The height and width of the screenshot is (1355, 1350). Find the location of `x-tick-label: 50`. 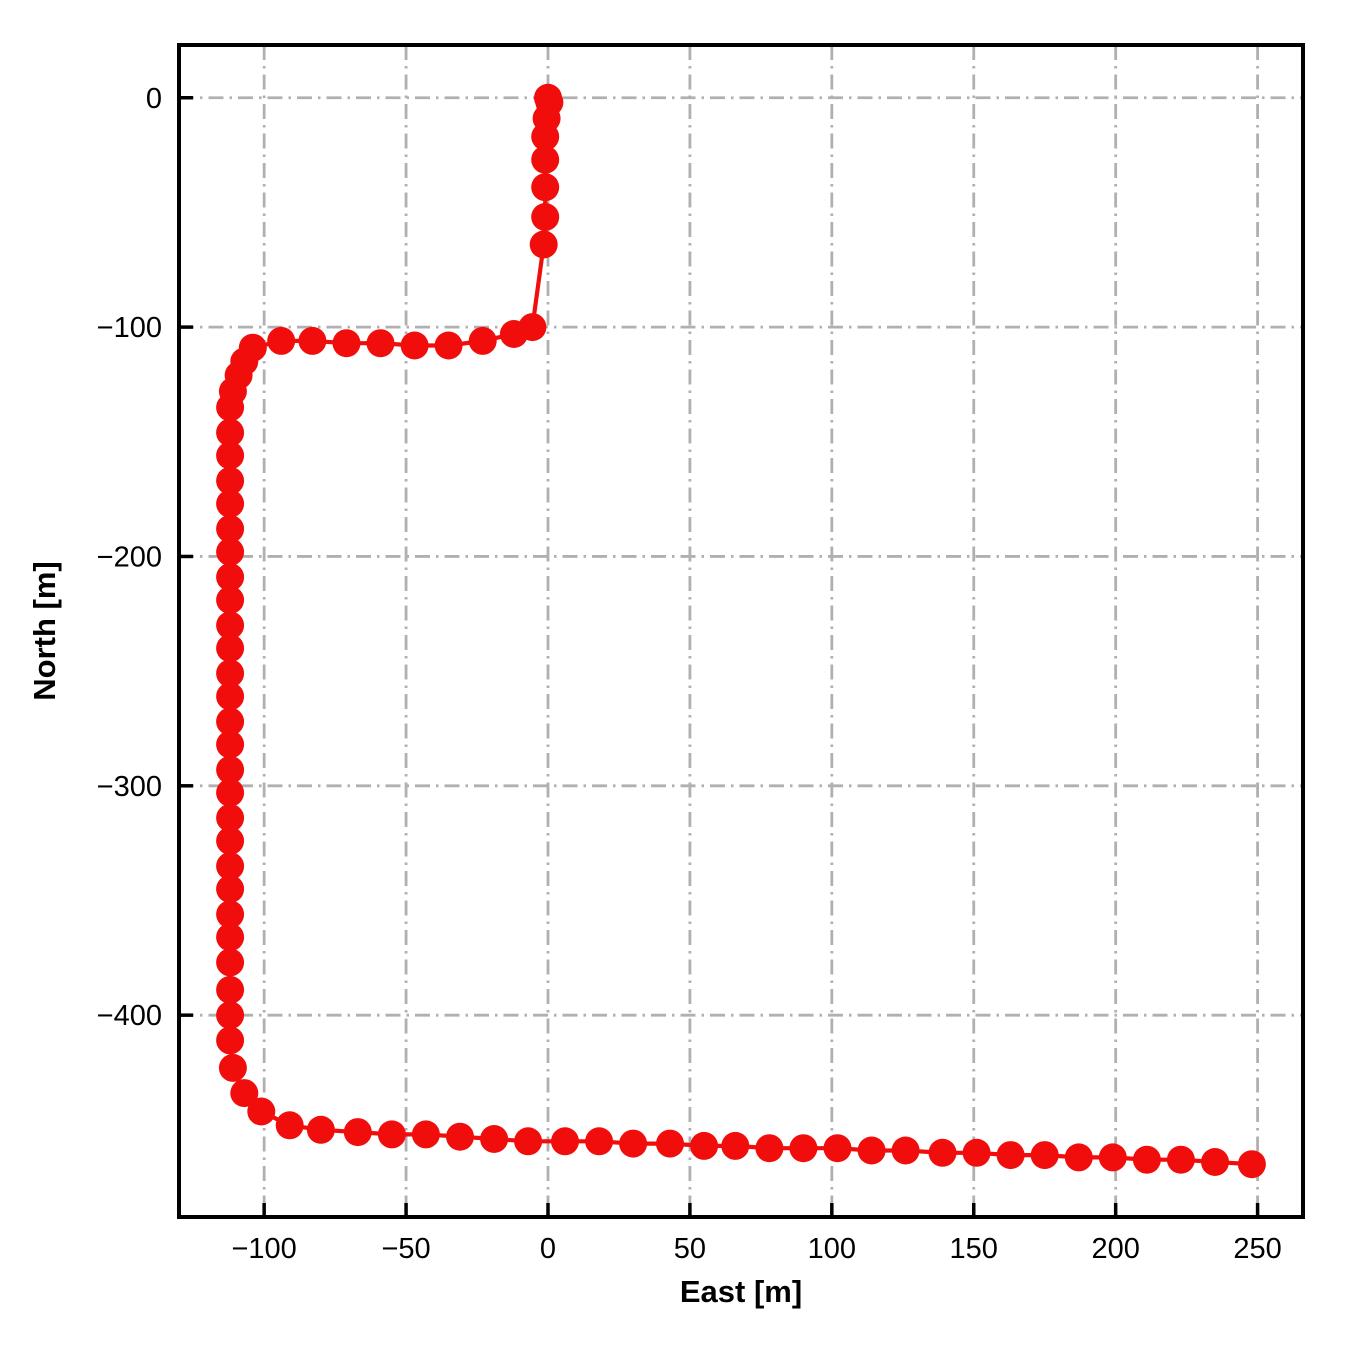

x-tick-label: 50 is located at coordinates (690, 1249).